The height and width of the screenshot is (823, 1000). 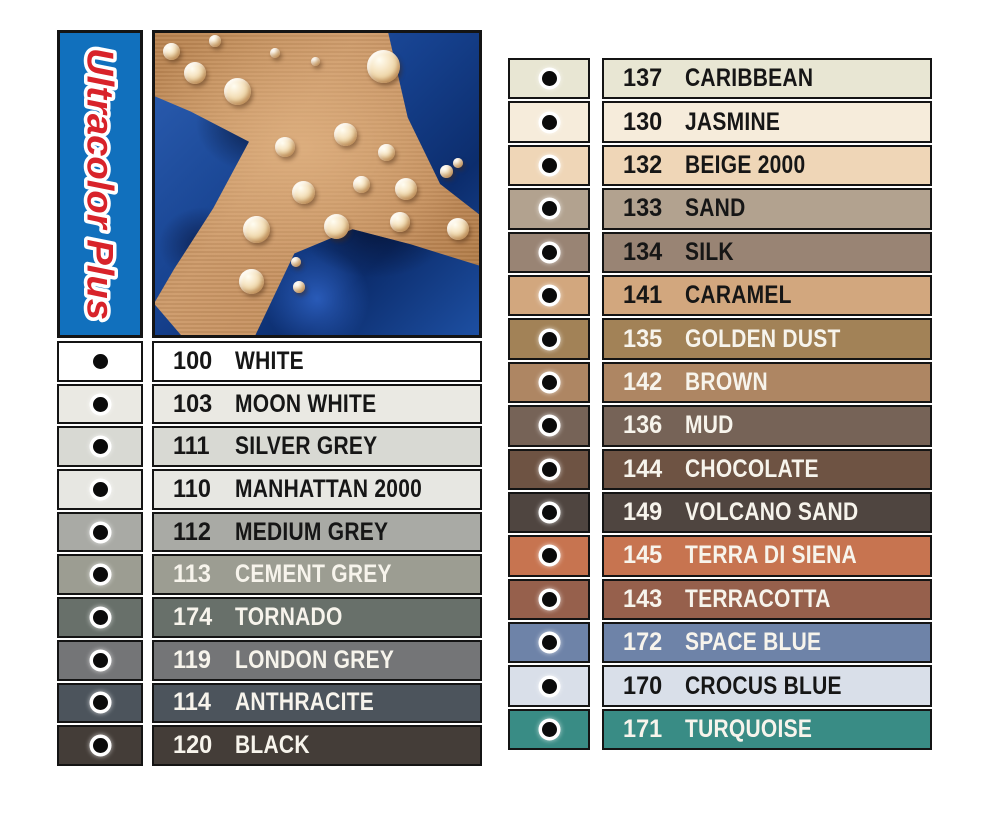 I want to click on color-row-130: 130 JASMINE, so click(x=767, y=122).